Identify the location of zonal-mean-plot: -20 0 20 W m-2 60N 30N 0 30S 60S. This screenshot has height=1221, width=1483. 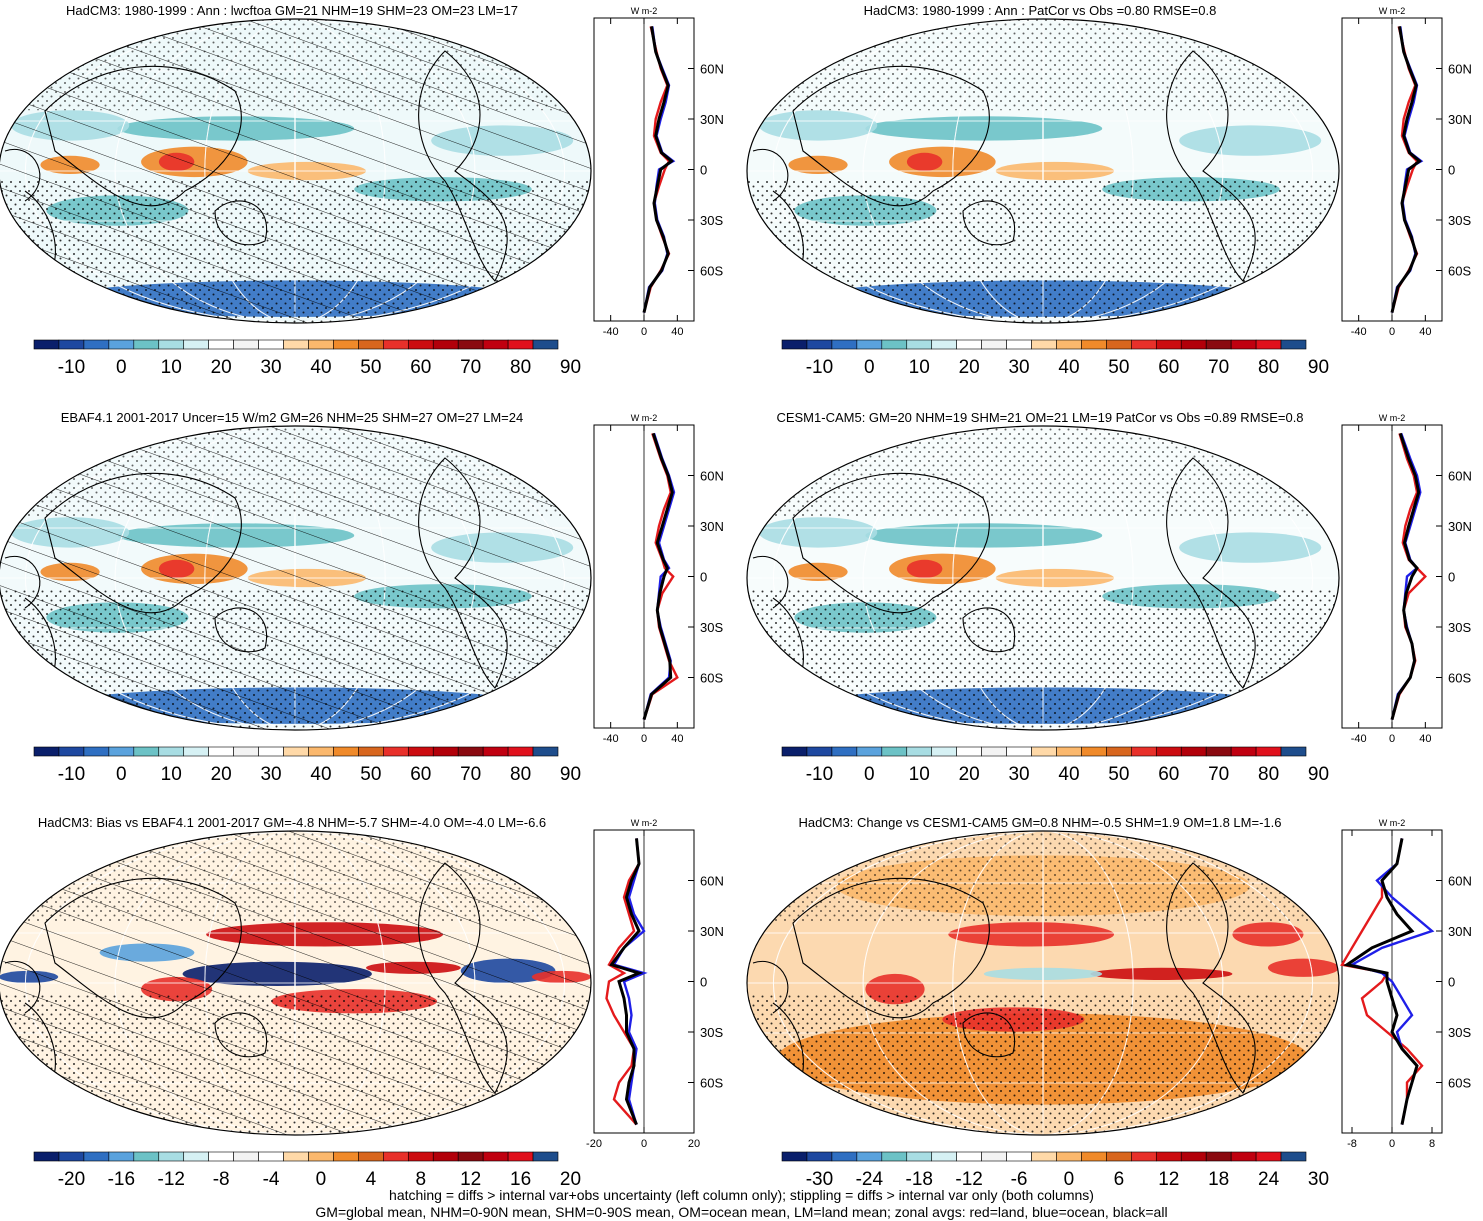
(655, 984).